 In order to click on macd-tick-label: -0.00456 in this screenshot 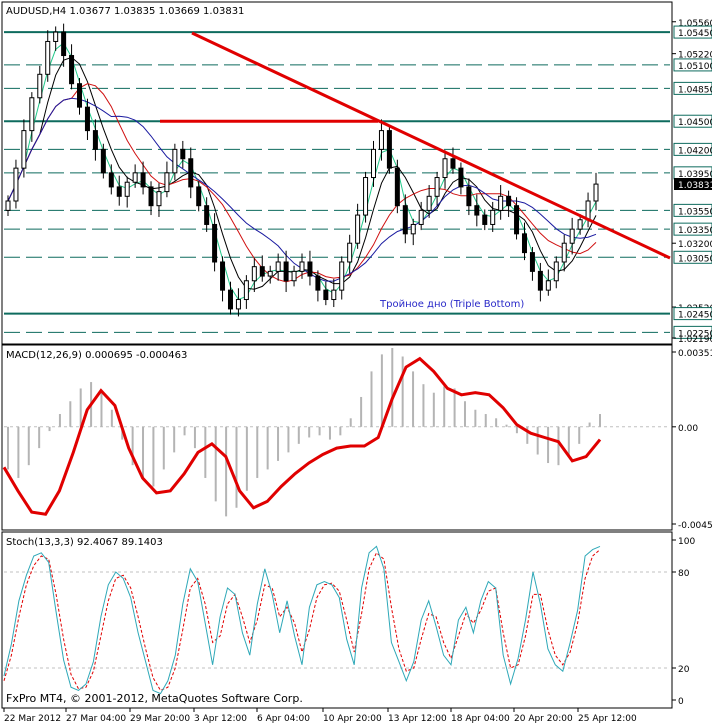, I will do `click(695, 526)`.